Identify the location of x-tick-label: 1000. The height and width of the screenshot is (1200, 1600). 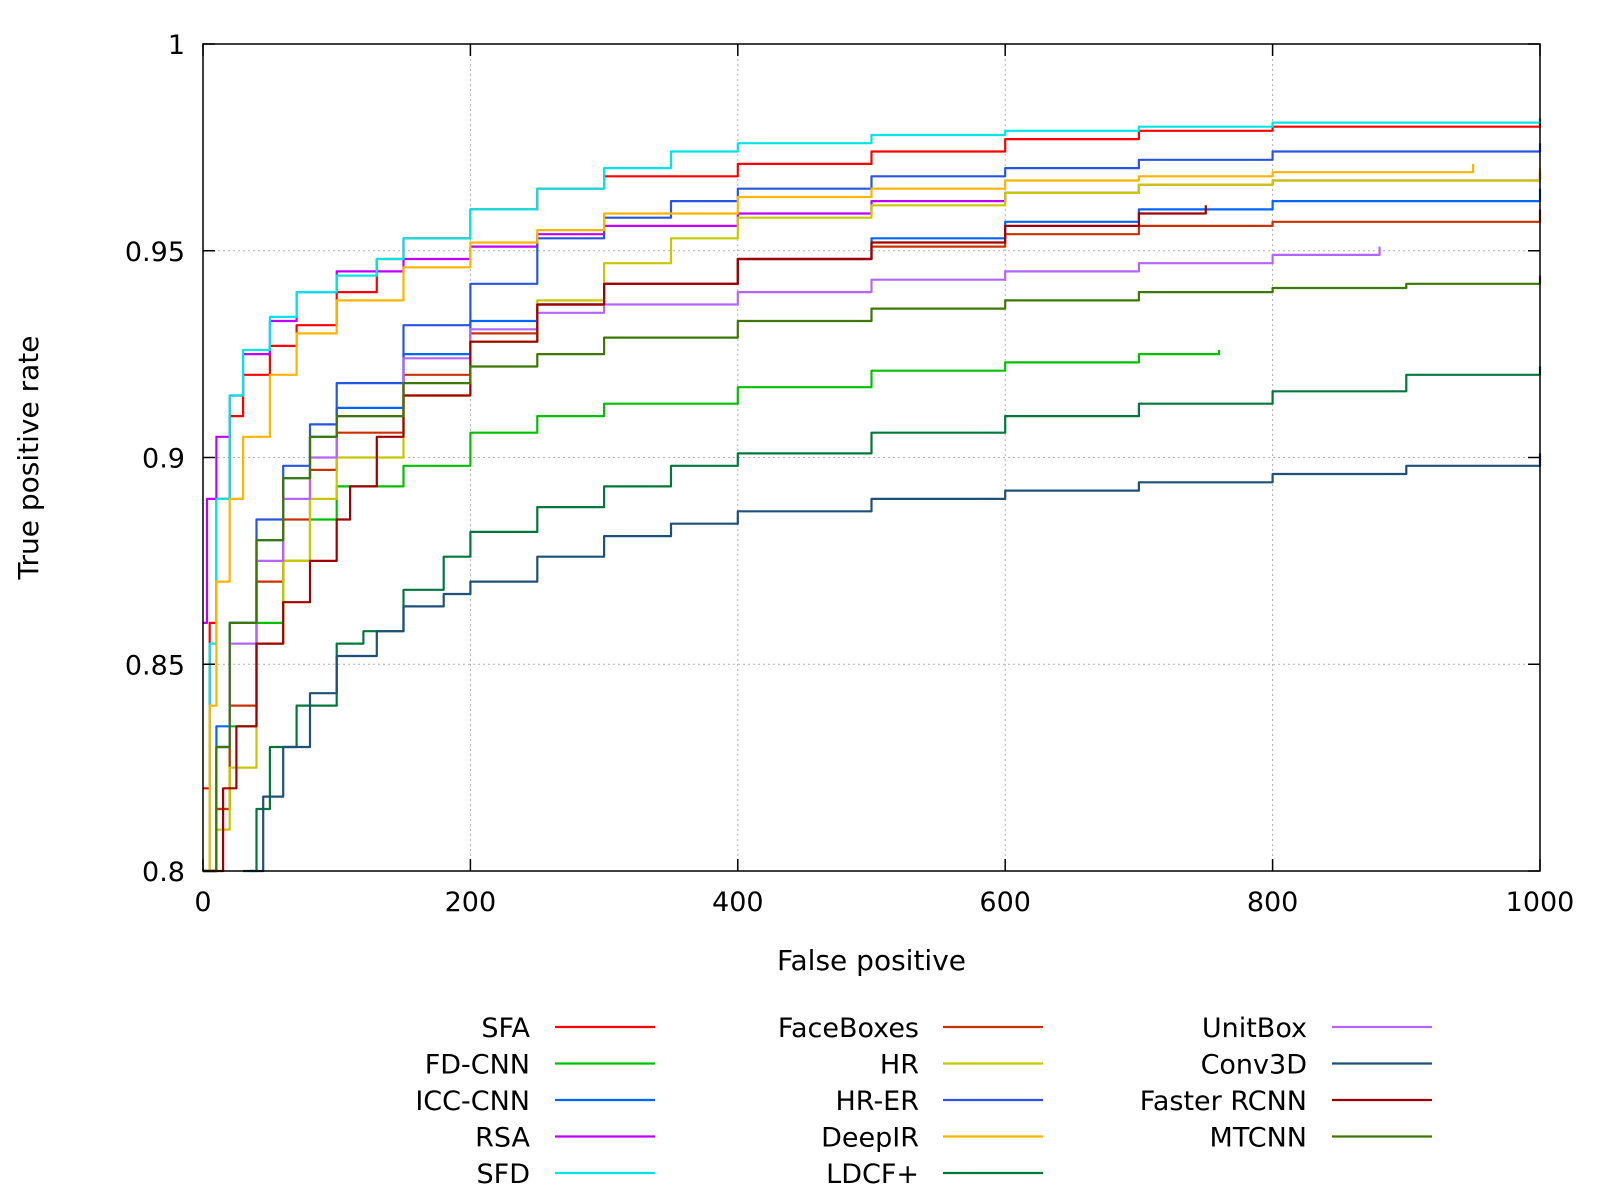
(1540, 902).